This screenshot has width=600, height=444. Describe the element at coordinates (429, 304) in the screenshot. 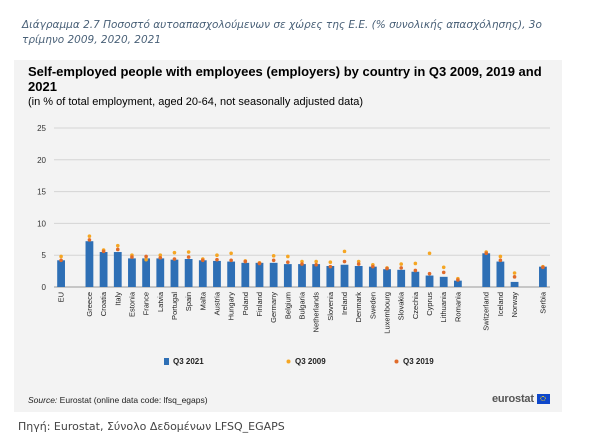

I see `x-tick-label: Cyprus` at that location.